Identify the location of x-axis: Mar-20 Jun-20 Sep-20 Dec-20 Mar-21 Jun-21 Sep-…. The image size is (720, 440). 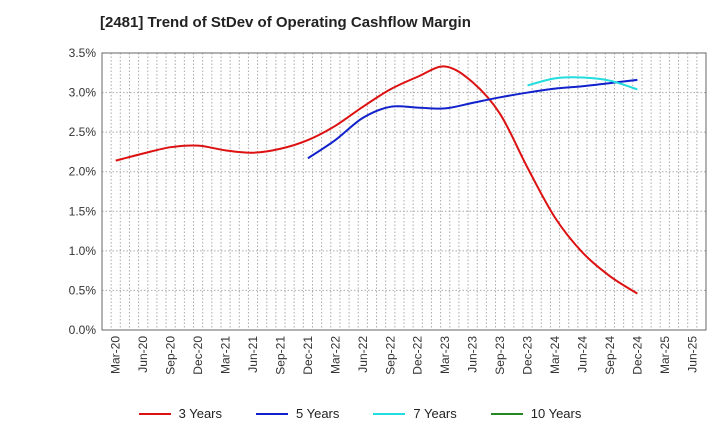
(404, 355).